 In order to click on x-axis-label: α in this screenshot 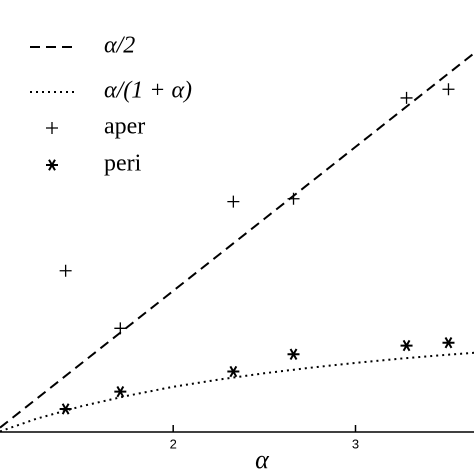, I will do `click(262, 459)`.